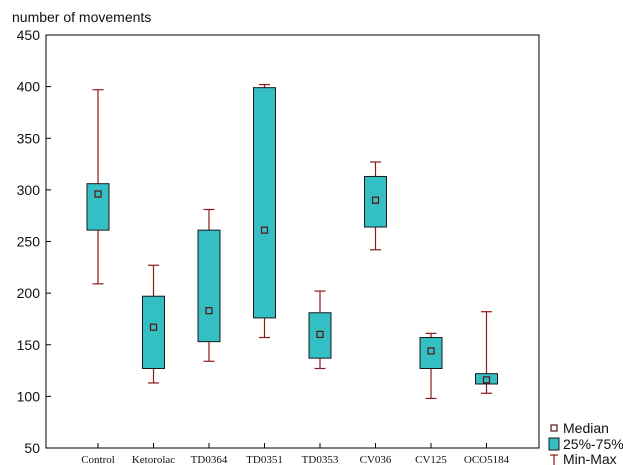 The height and width of the screenshot is (465, 623). I want to click on box-ketorolac, so click(153, 324).